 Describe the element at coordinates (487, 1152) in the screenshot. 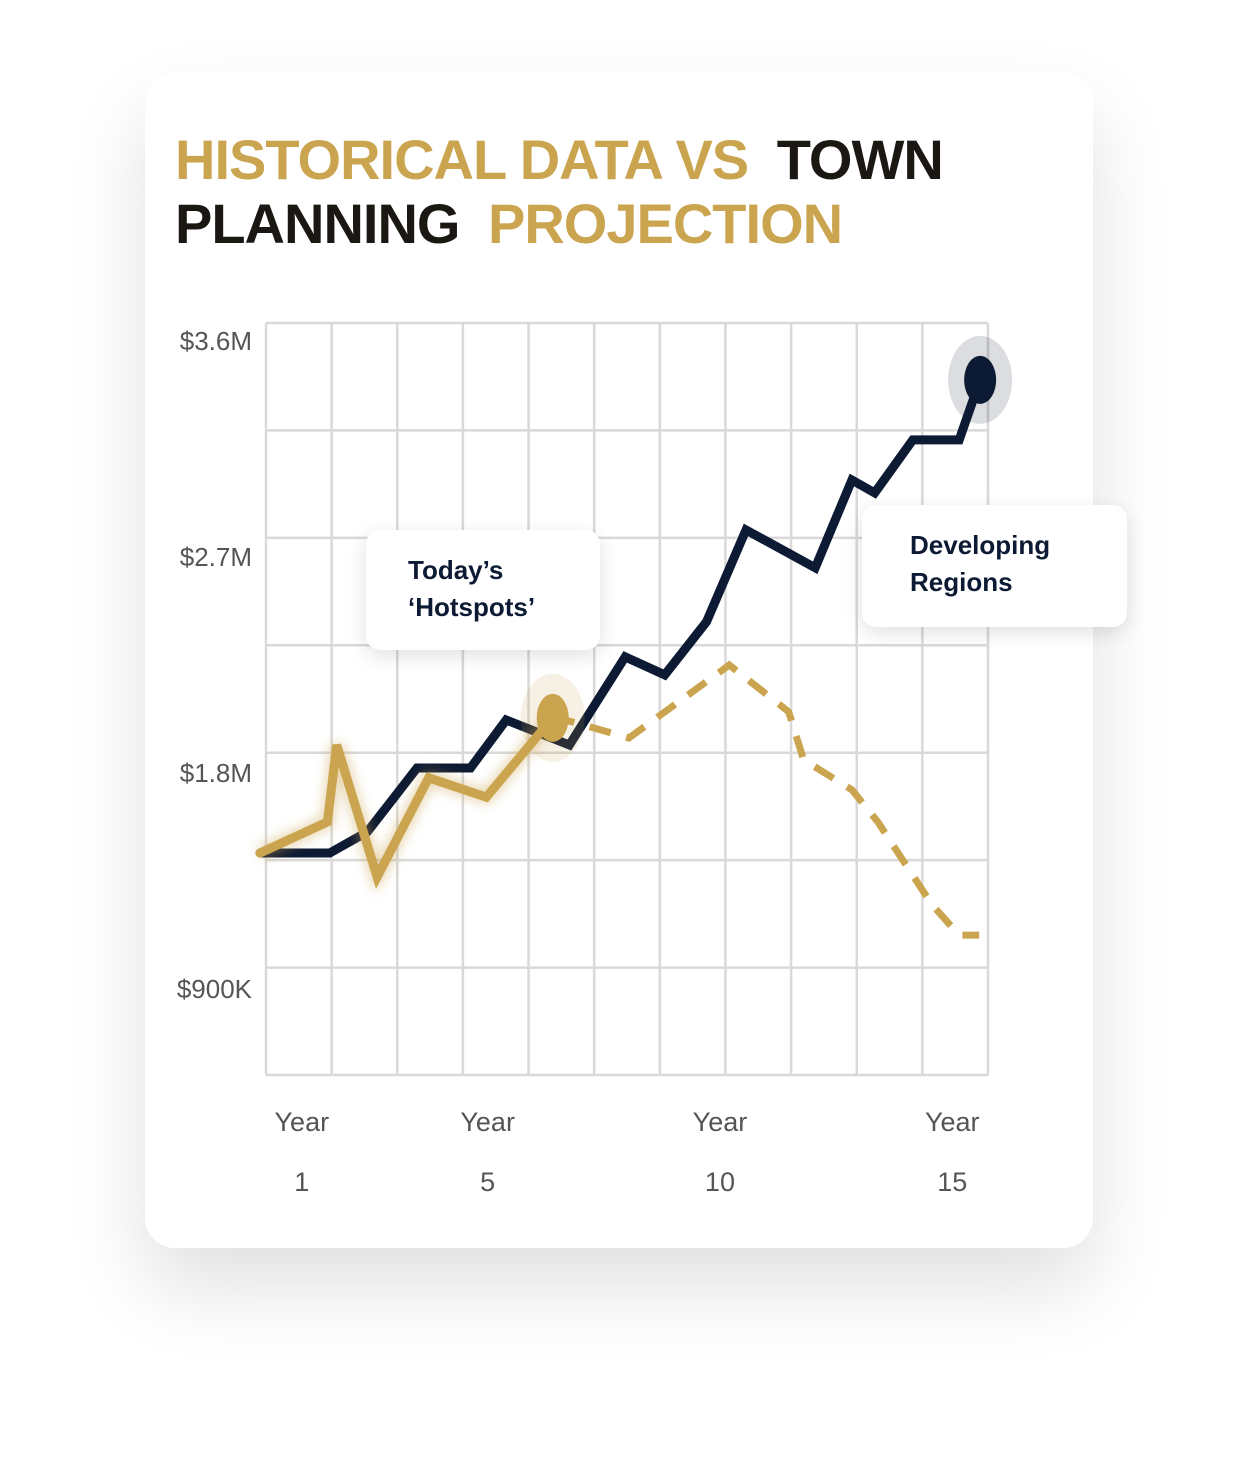

I see `x-tick-label: Year 5` at that location.